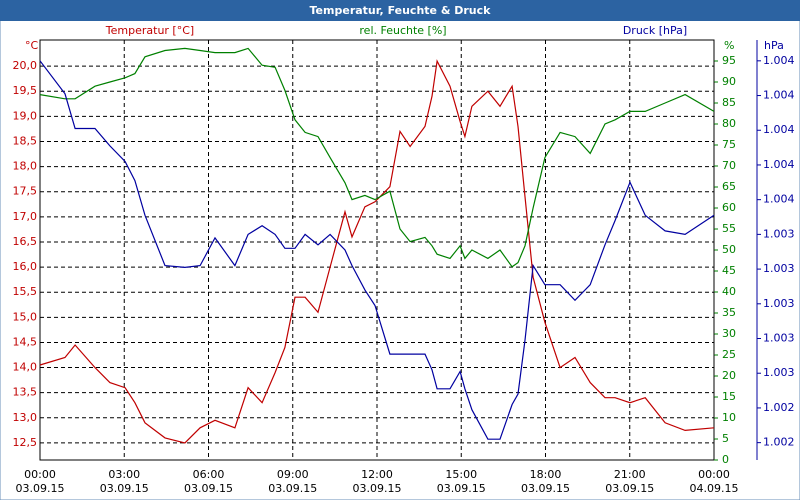  Describe the element at coordinates (774, 45) in the screenshot. I see `y3-axis-label: hPa` at that location.